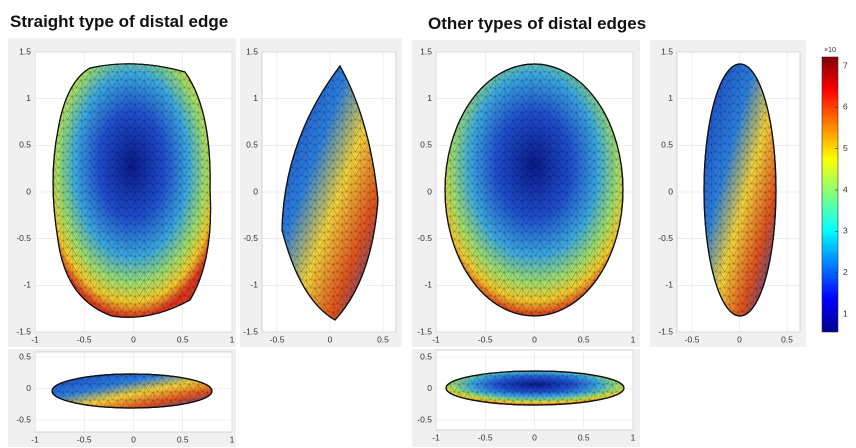 Image resolution: width=856 pixels, height=448 pixels. I want to click on colorbar-tick-label: 5, so click(845, 148).